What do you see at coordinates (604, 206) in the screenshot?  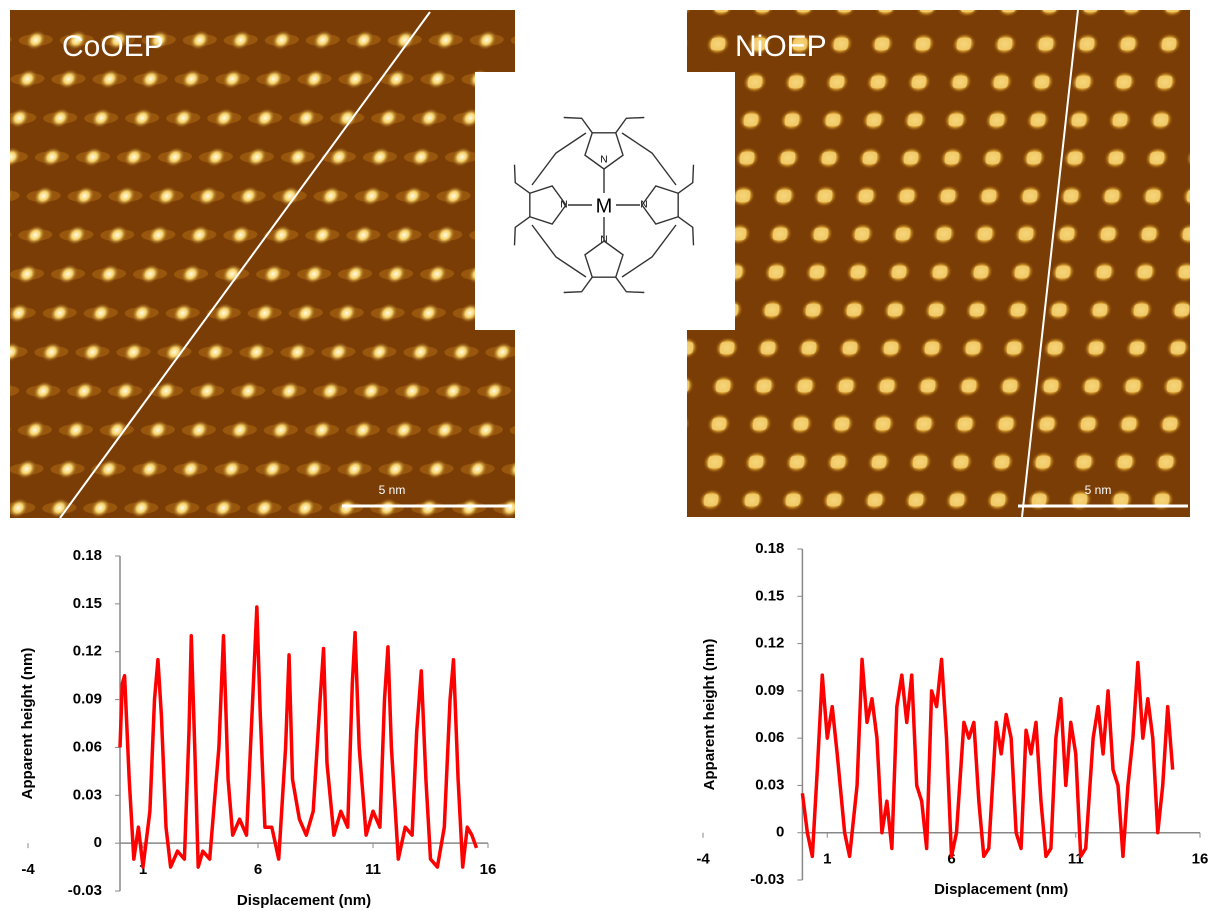 I see `metal-label: M` at bounding box center [604, 206].